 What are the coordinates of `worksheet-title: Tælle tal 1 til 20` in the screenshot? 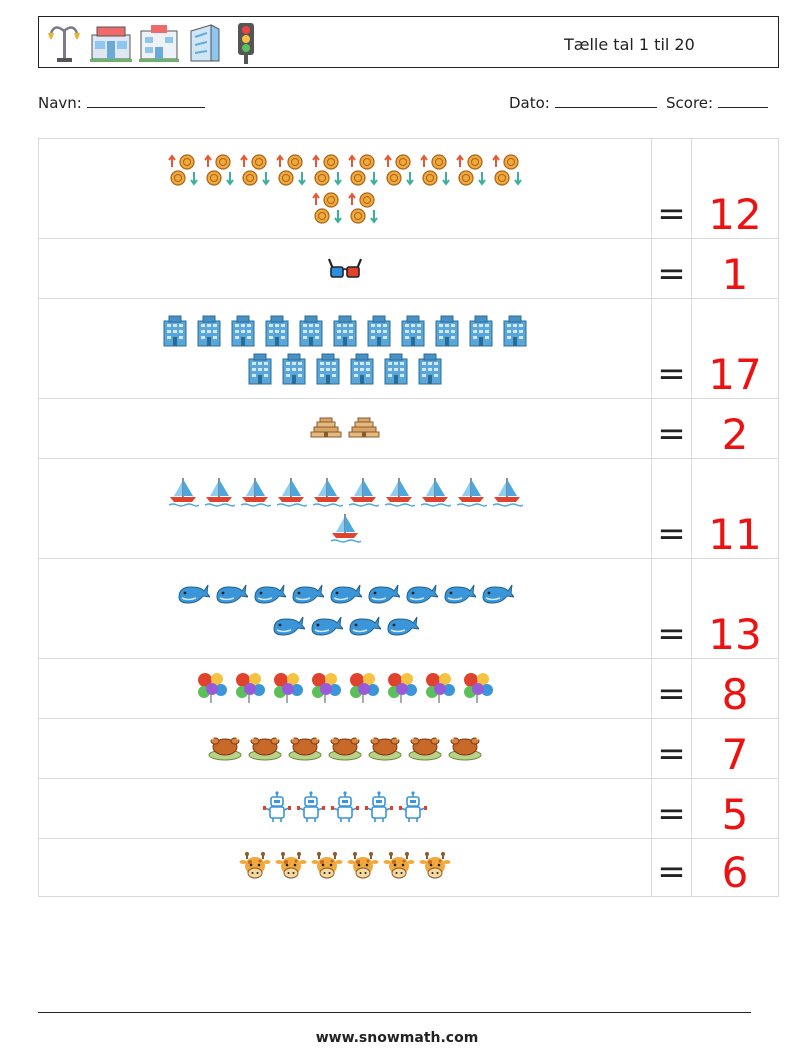 It's located at (629, 44).